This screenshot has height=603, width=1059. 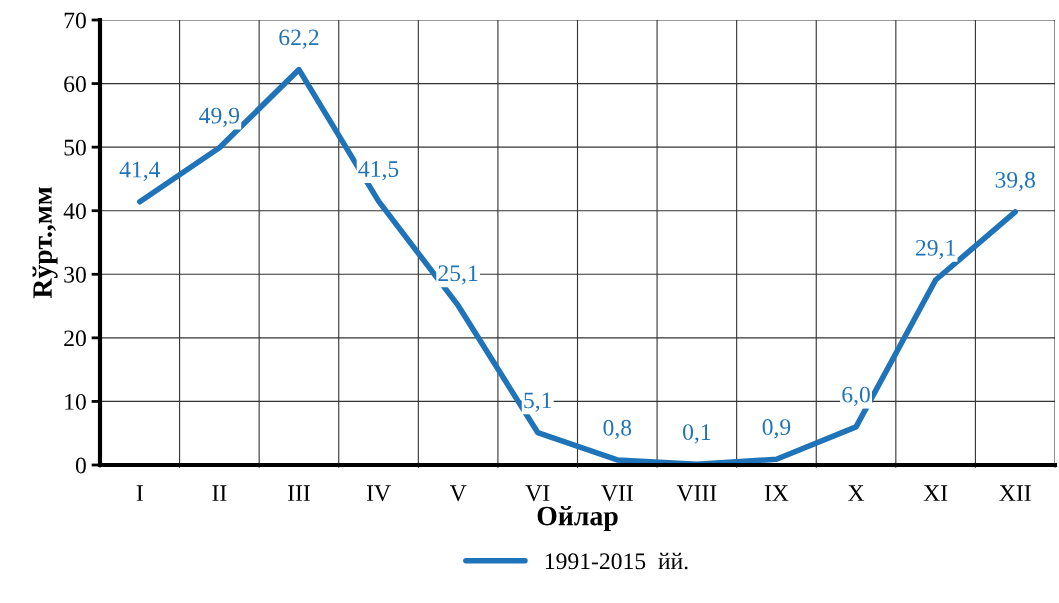 What do you see at coordinates (75, 338) in the screenshot?
I see `y-tick-label: 20` at bounding box center [75, 338].